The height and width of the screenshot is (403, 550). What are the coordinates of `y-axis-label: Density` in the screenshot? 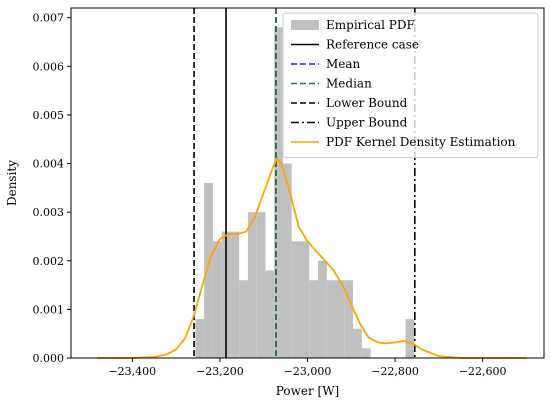 It's located at (12, 183).